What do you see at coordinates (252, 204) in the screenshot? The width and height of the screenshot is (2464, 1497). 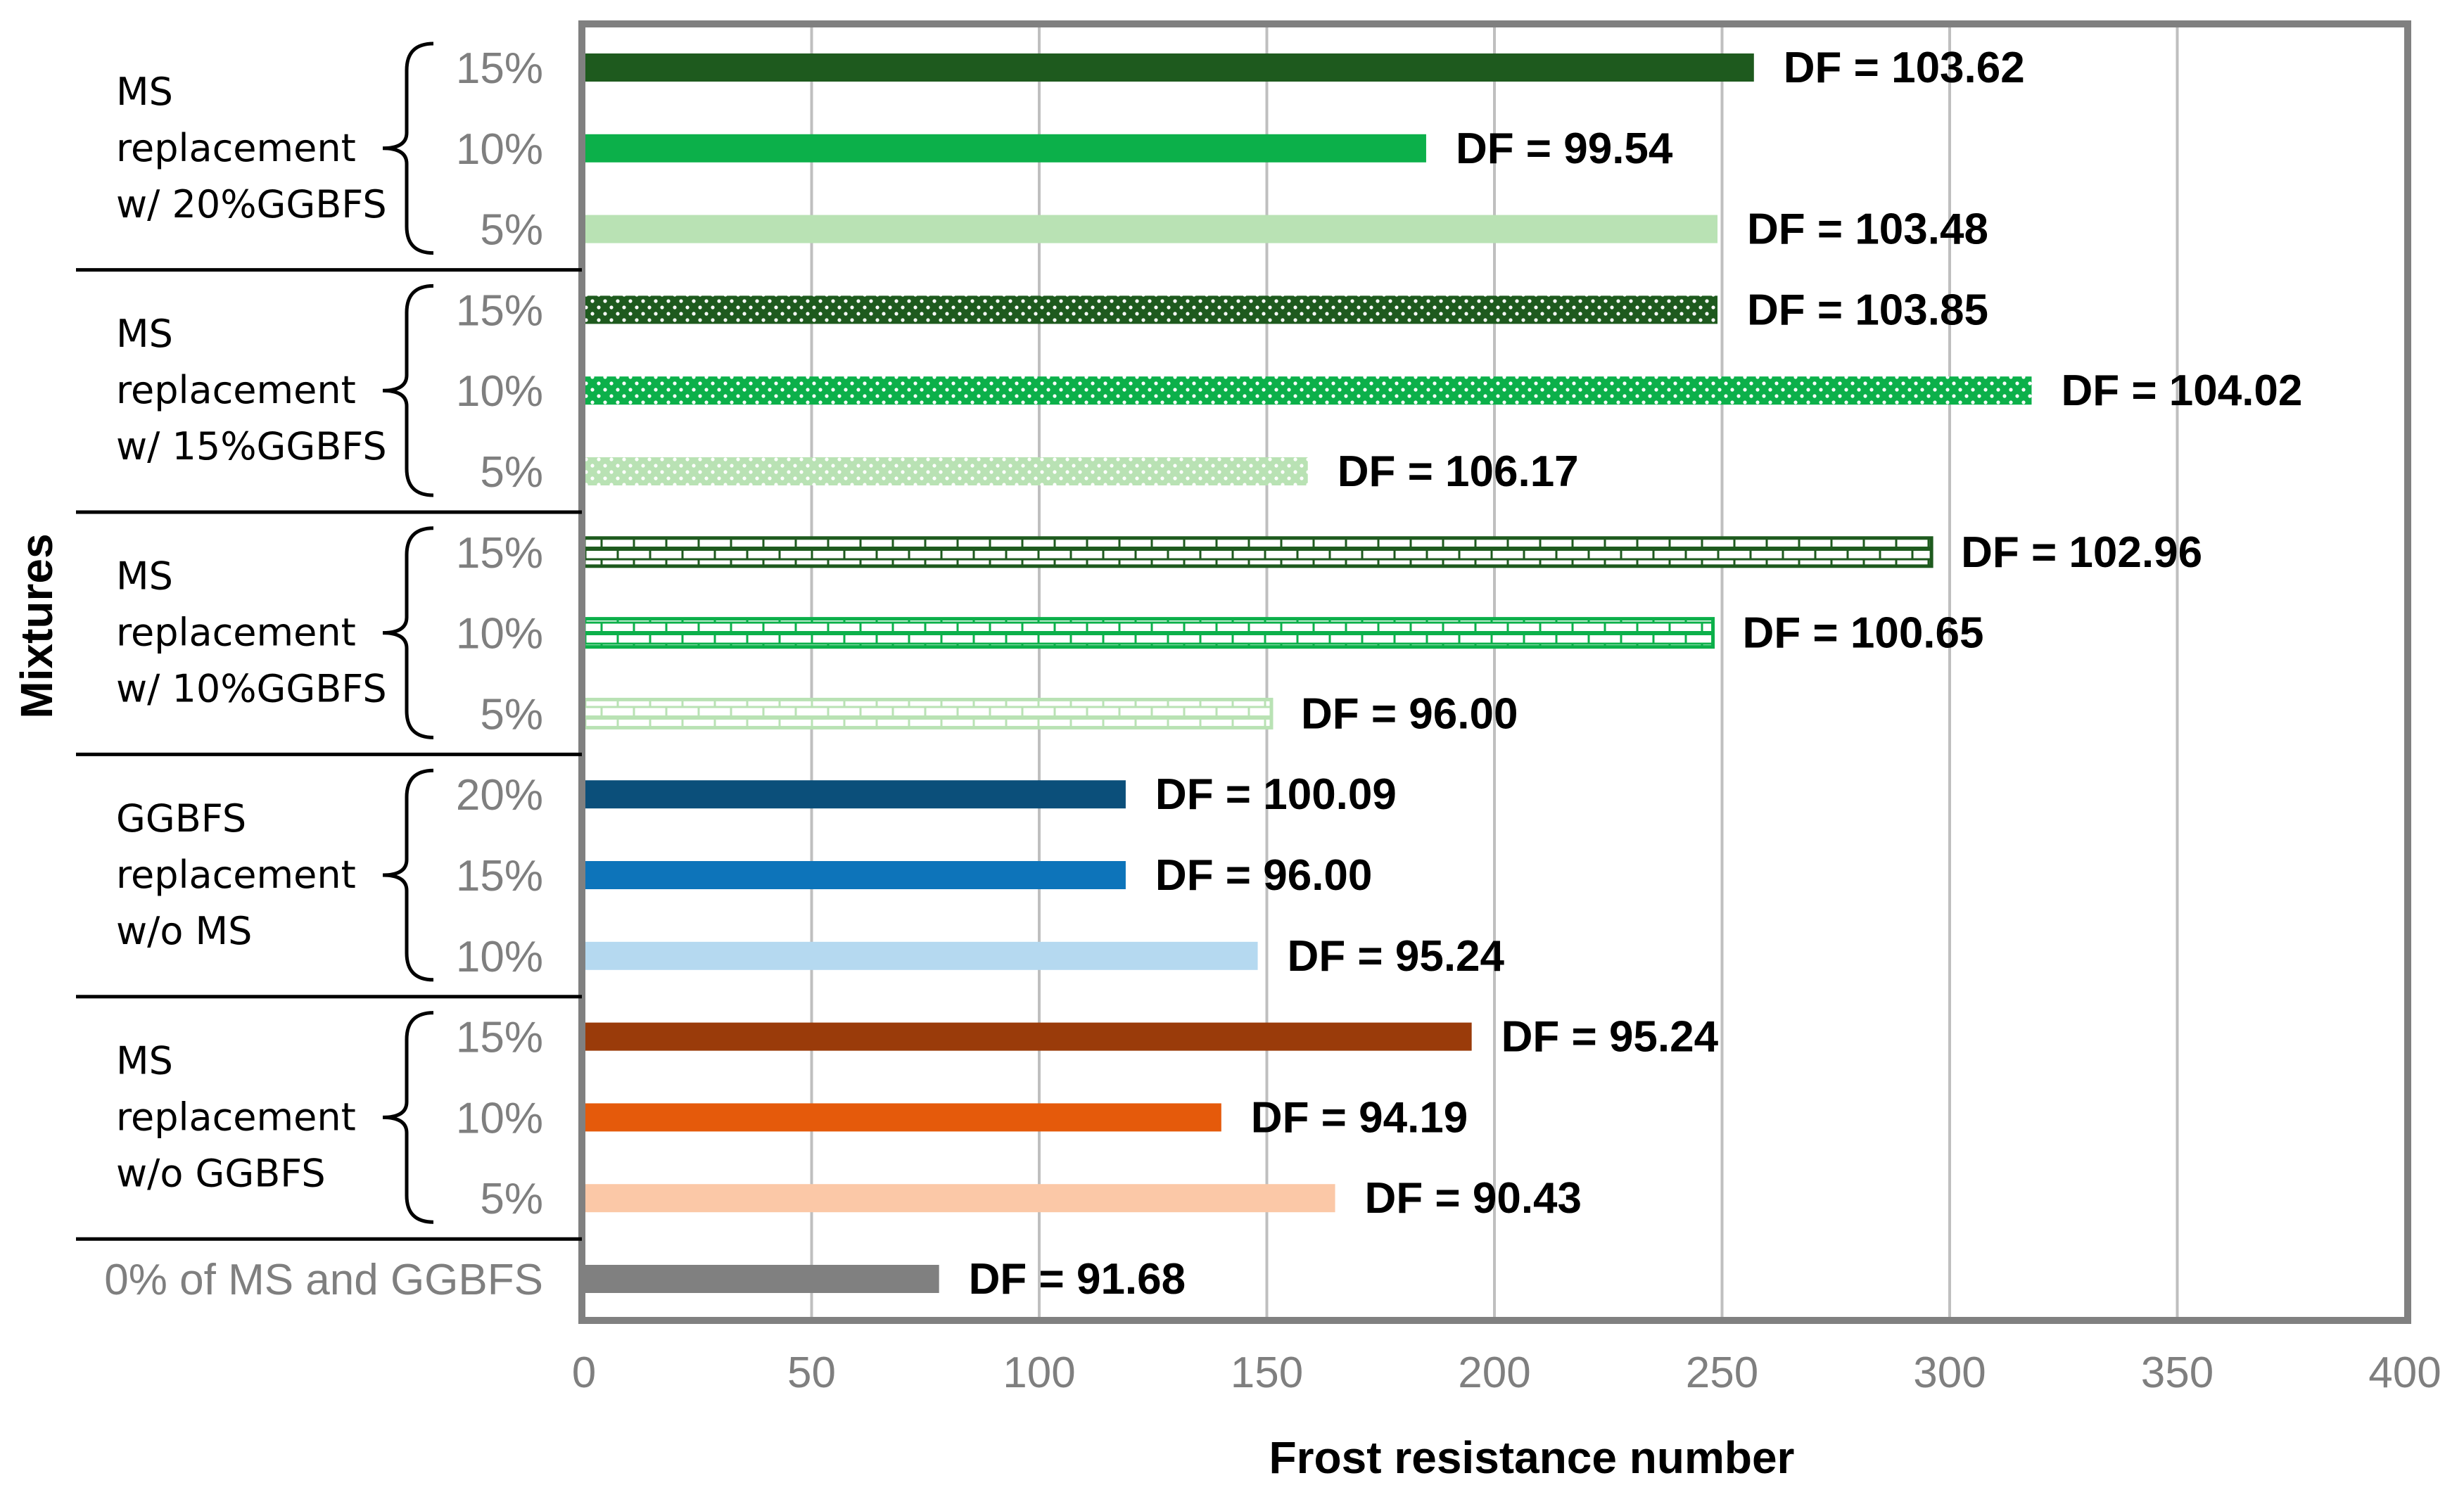 I see `group-label-line: w/ 20%GGBFS` at bounding box center [252, 204].